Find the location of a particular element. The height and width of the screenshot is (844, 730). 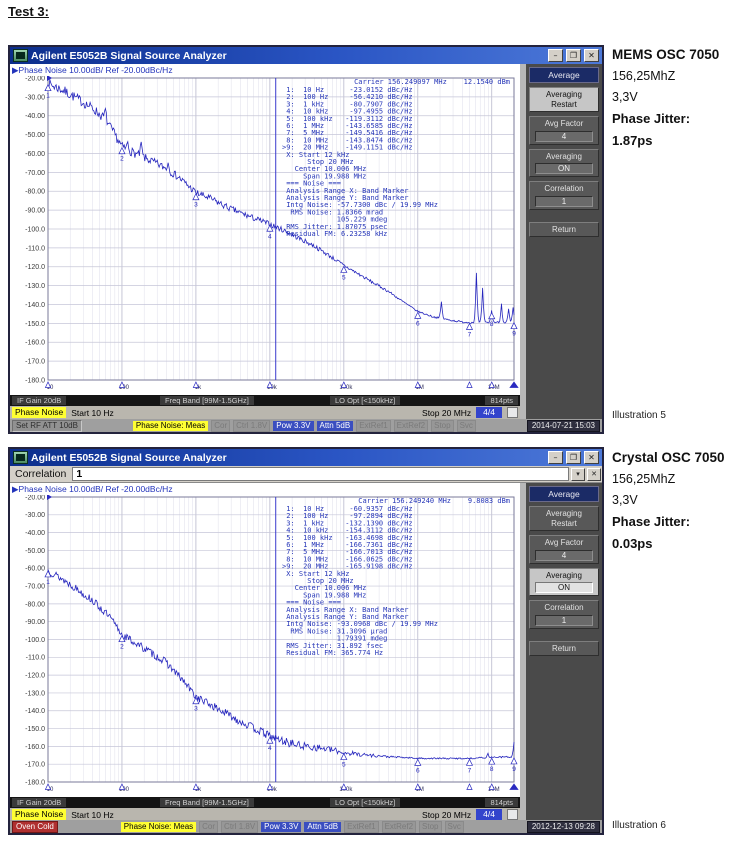

svg-text: 4: 10 kHz -154.3112 dBc/Hz is located at coordinates (347, 531).